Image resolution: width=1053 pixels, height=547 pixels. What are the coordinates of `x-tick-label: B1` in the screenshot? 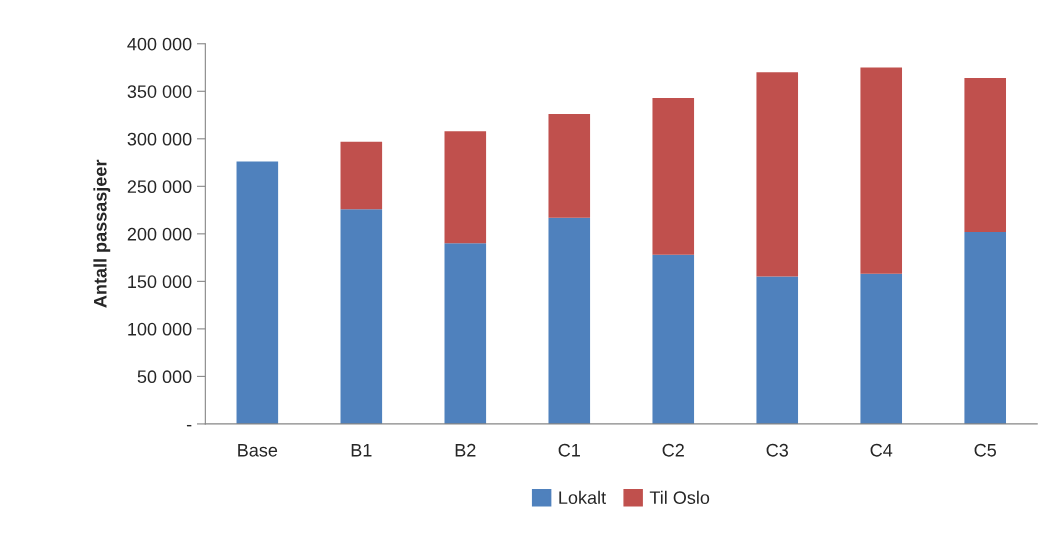 It's located at (361, 450).